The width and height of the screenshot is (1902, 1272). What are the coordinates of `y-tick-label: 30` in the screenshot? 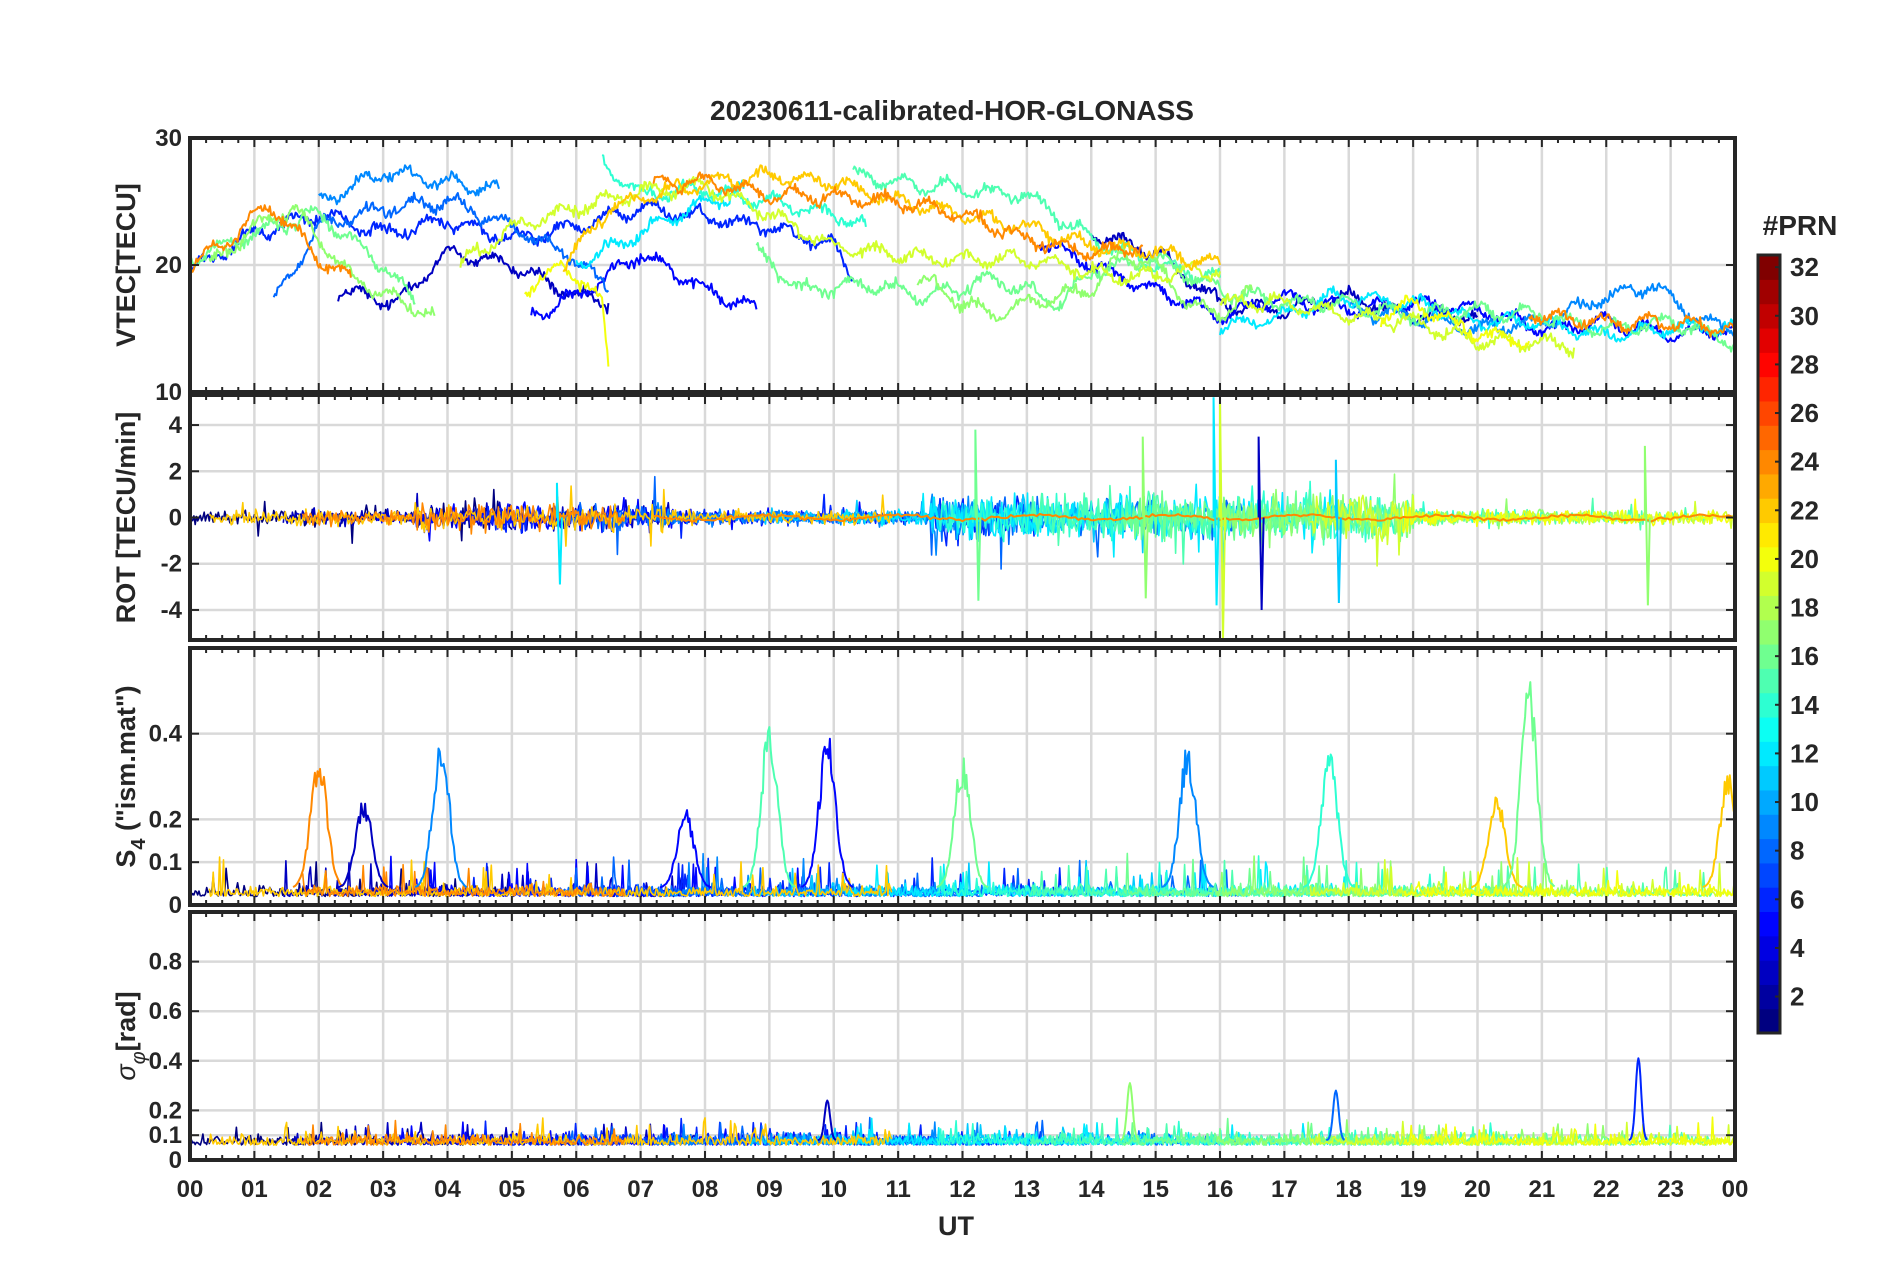 It's located at (168, 138).